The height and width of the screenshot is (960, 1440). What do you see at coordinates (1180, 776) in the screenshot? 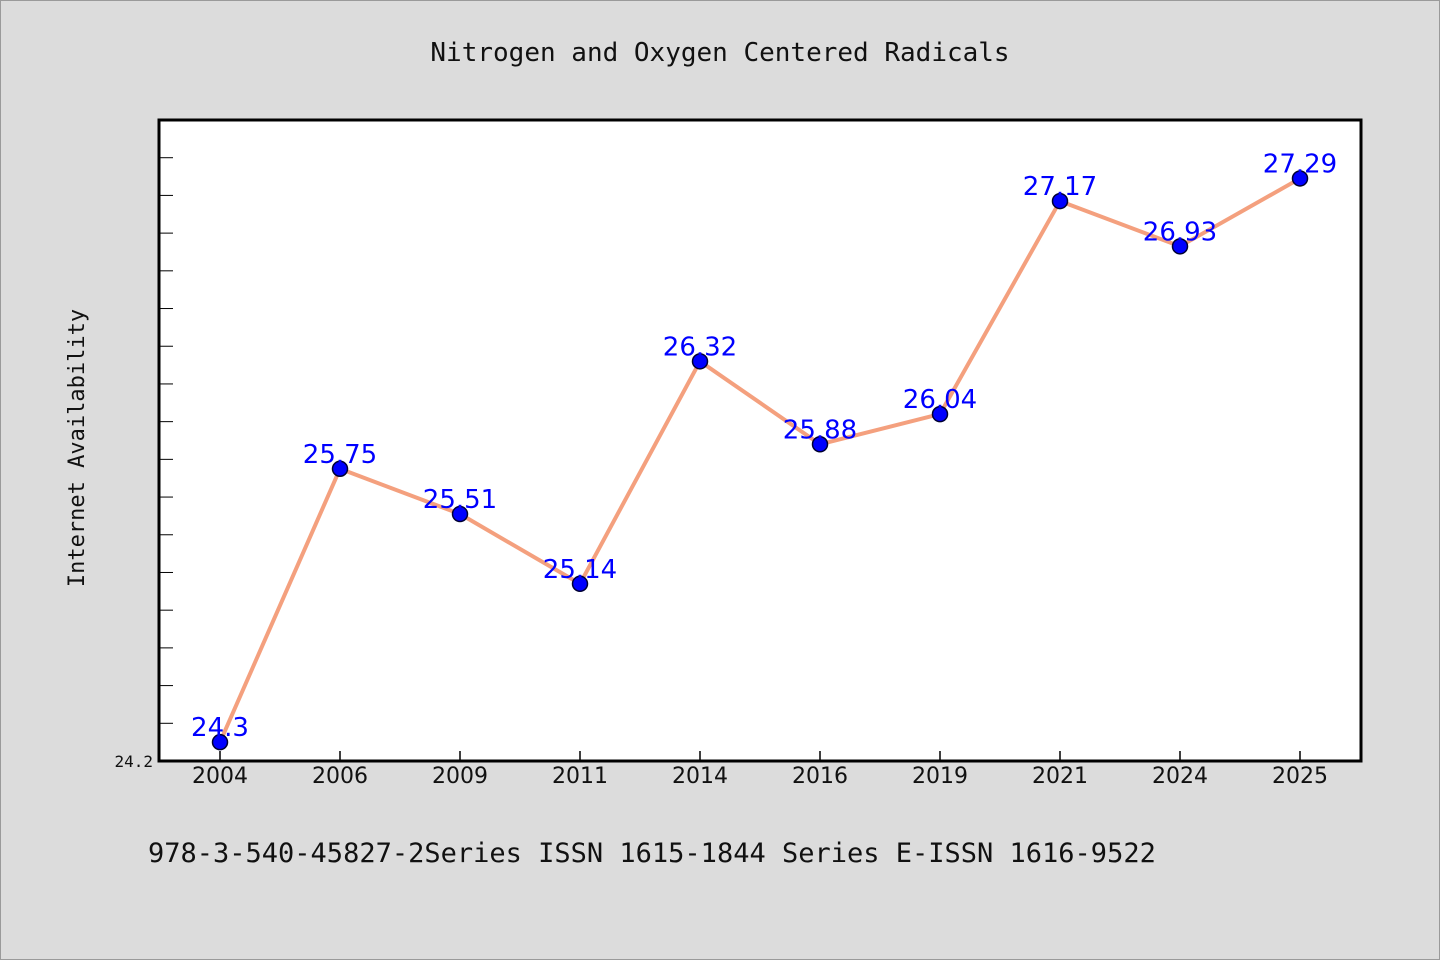
I see `x-tick-label: 2024` at bounding box center [1180, 776].